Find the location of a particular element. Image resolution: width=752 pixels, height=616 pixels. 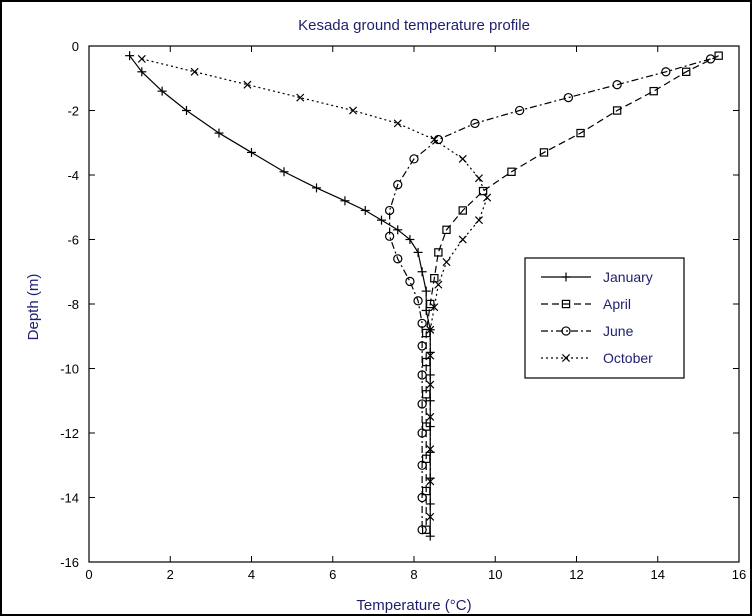

chart-title: Kesada ground temperature profile is located at coordinates (414, 25).